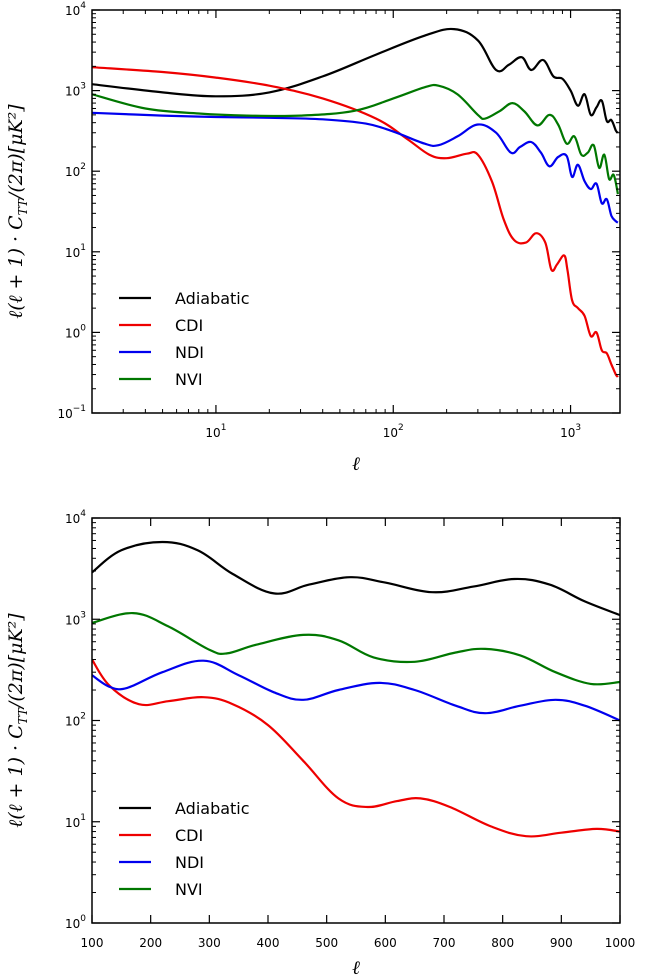 Image resolution: width=656 pixels, height=979 pixels. What do you see at coordinates (502, 943) in the screenshot?
I see `x-tick-label: 800` at bounding box center [502, 943].